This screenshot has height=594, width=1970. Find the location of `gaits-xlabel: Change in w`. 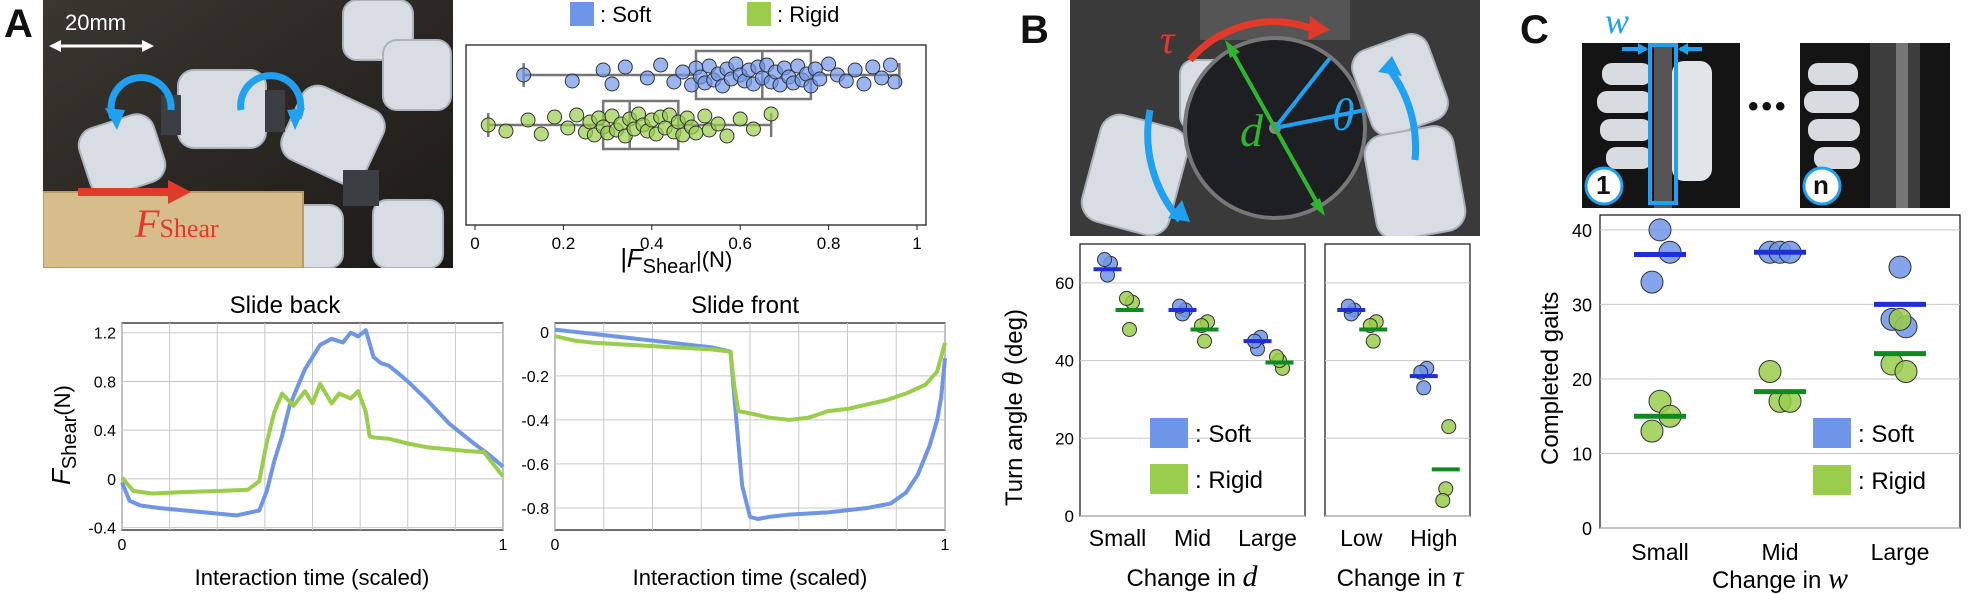

gaits-xlabel: Change in w is located at coordinates (1780, 578).